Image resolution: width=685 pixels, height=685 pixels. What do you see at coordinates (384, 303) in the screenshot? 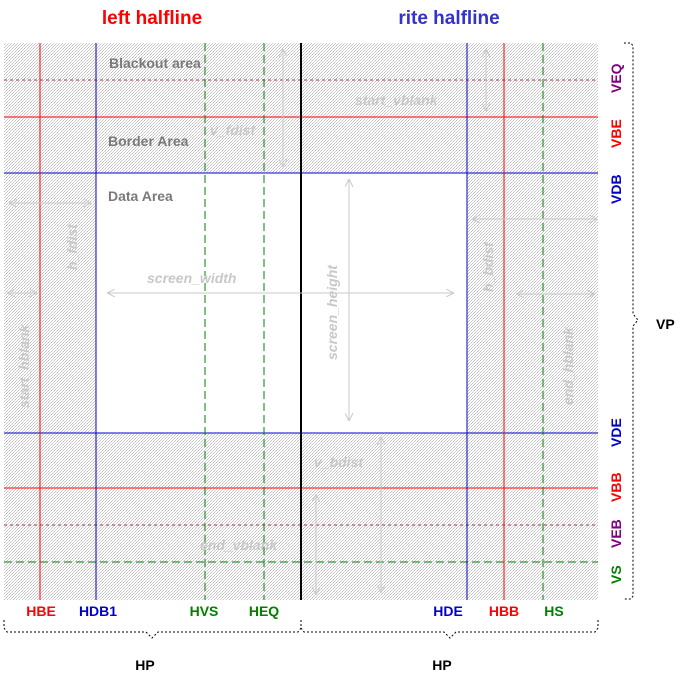
I see `data-area-right` at bounding box center [384, 303].